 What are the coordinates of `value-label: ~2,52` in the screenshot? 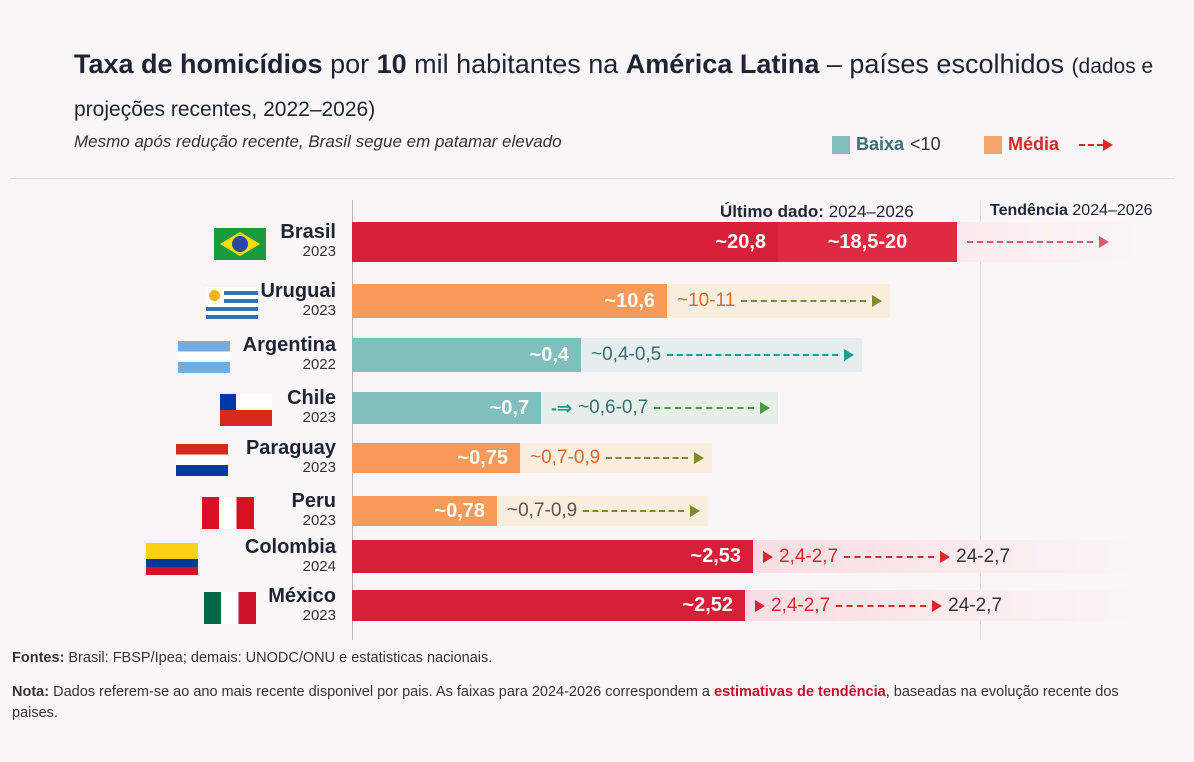 It's located at (707, 605).